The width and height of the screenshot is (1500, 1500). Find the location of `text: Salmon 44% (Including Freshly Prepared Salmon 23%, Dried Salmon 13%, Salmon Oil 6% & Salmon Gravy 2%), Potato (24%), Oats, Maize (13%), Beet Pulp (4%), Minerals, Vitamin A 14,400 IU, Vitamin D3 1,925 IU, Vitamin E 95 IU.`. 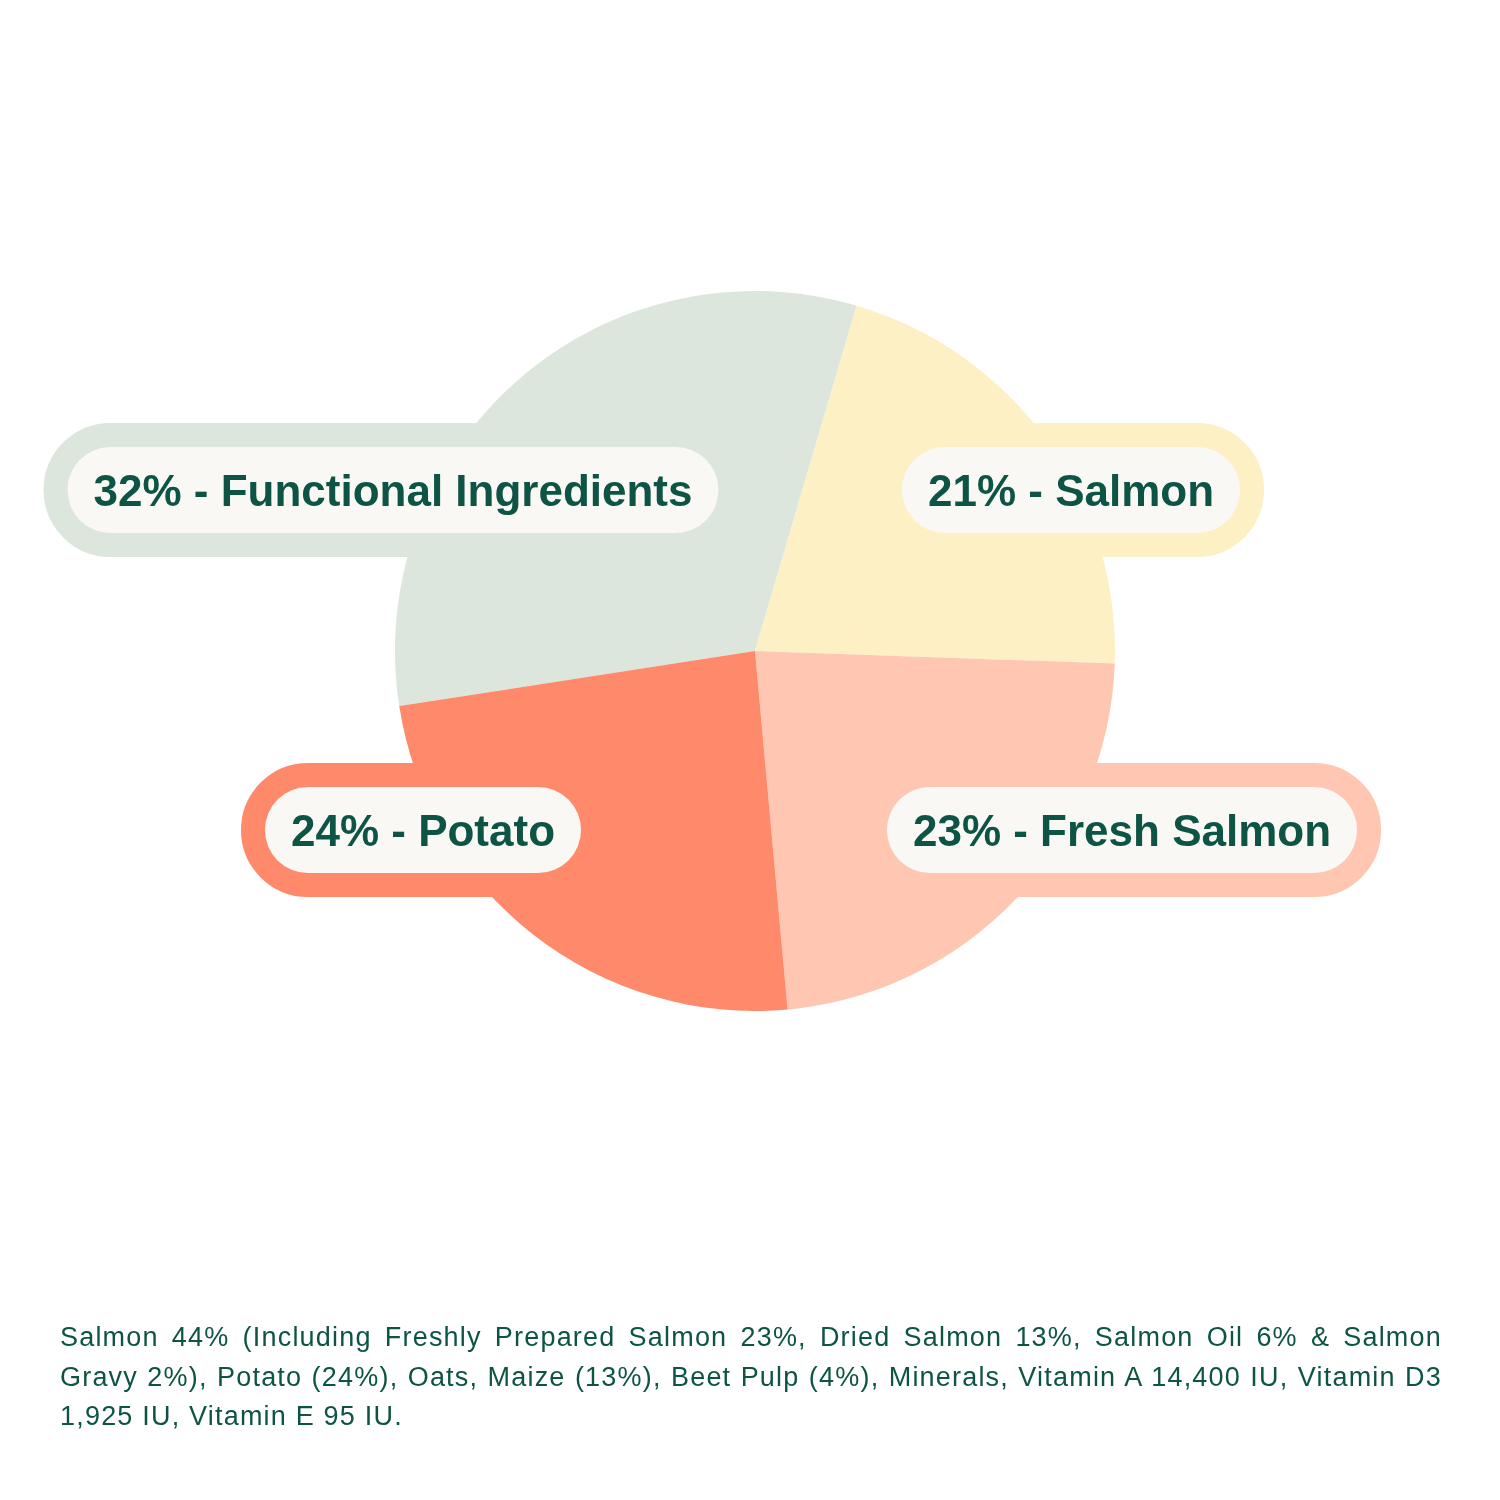

text: Salmon 44% (Including Freshly Prepared Salmon 23%, Dried Salmon 13%, Salmon Oil 6% & Salmon Gravy 2%), Potato (24%), Oats, Maize (13%), Beet Pulp (4%), Minerals, Vitamin A 14,400 IU, Vitamin D3 1,925 IU, Vitamin E 95 IU. is located at coordinates (751, 1377).